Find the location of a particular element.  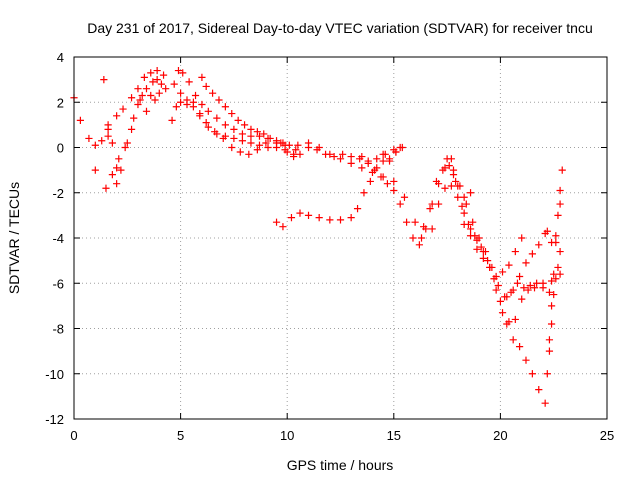

y-tick-label: -10 is located at coordinates (54, 374).